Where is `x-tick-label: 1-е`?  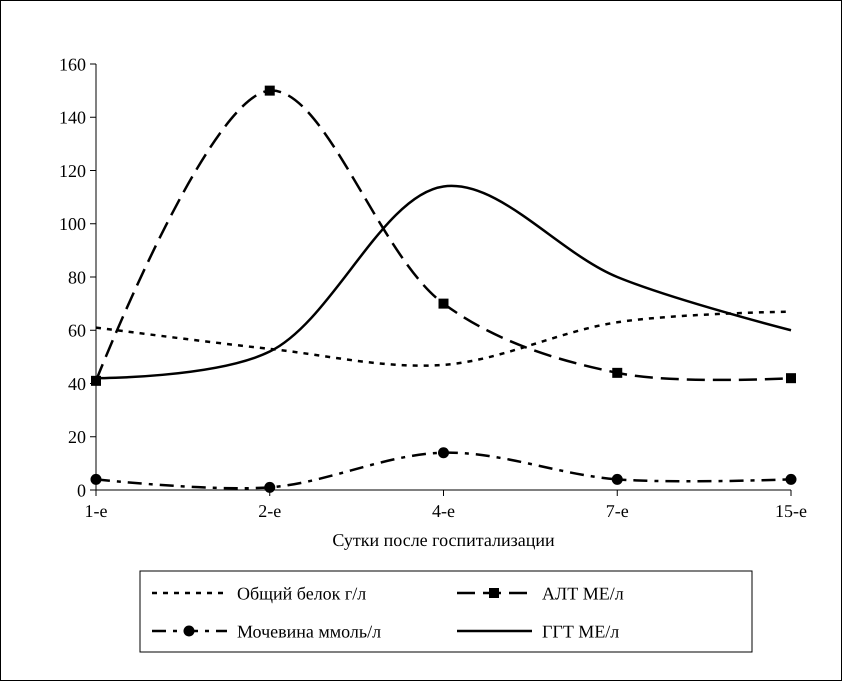 x-tick-label: 1-е is located at coordinates (96, 511).